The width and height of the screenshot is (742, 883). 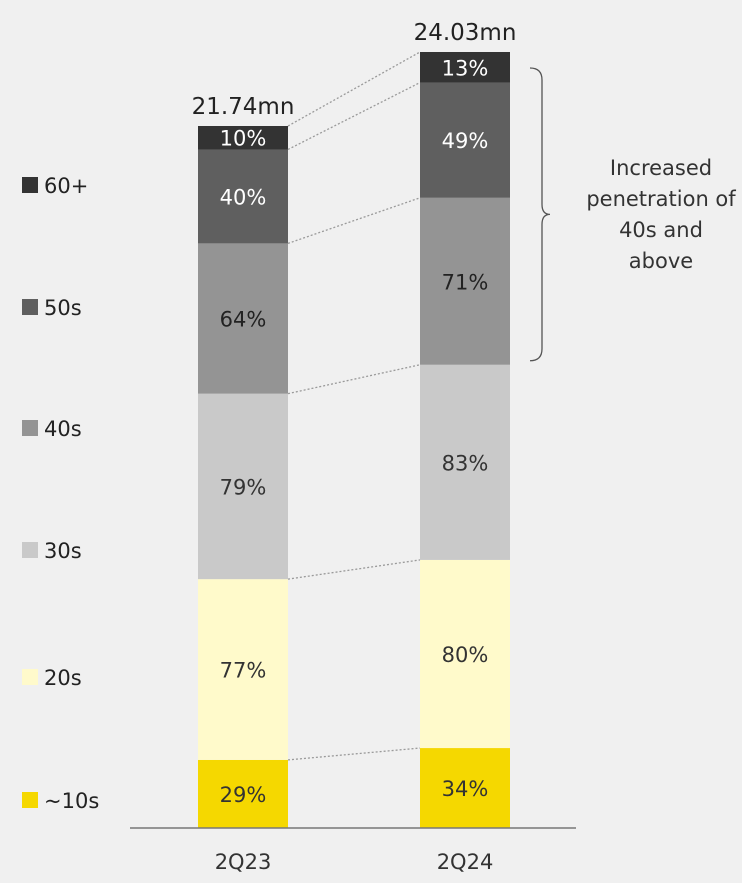 I want to click on bar-segment-2q23-30s, so click(x=243, y=486).